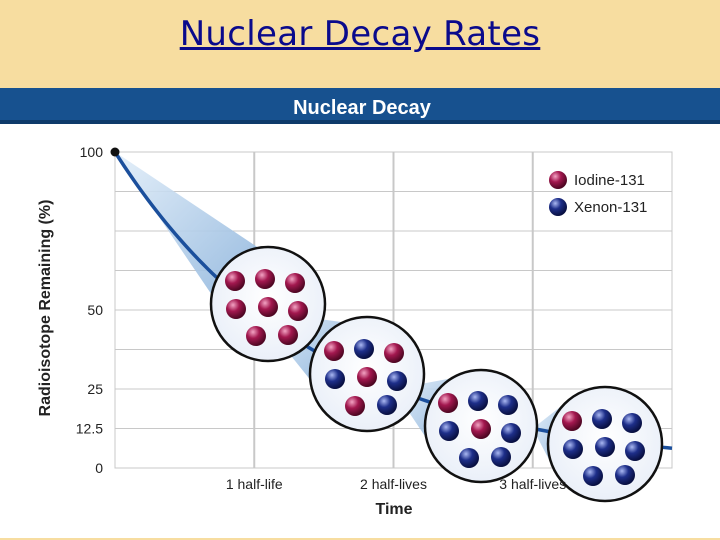 This screenshot has width=720, height=540. I want to click on x-tick-labels: 1 half-life 2 half-lives 3 half-lives, so click(396, 484).